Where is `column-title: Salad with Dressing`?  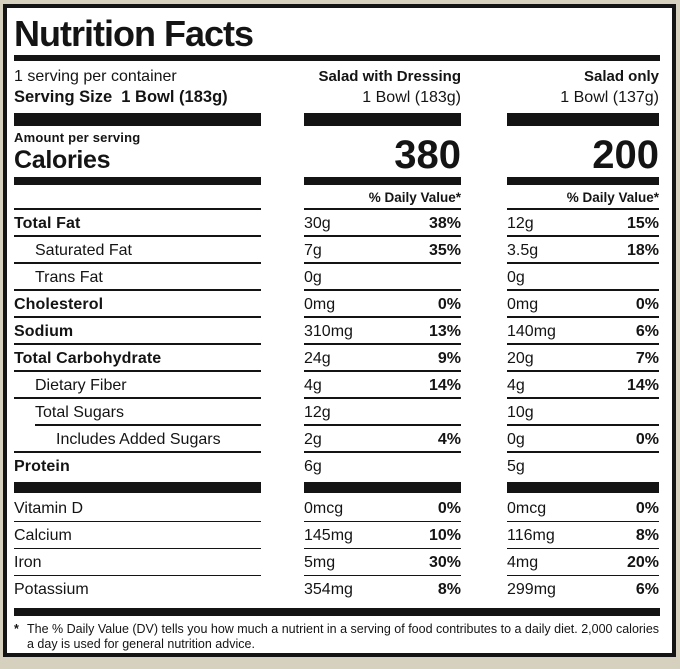
column-title: Salad with Dressing is located at coordinates (389, 76).